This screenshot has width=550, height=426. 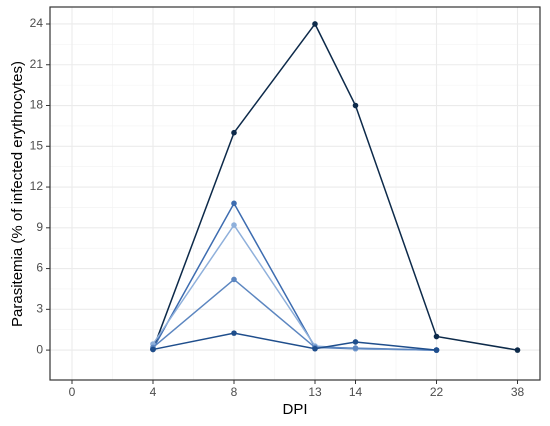 I want to click on y-tick-label: 12, so click(x=37, y=186).